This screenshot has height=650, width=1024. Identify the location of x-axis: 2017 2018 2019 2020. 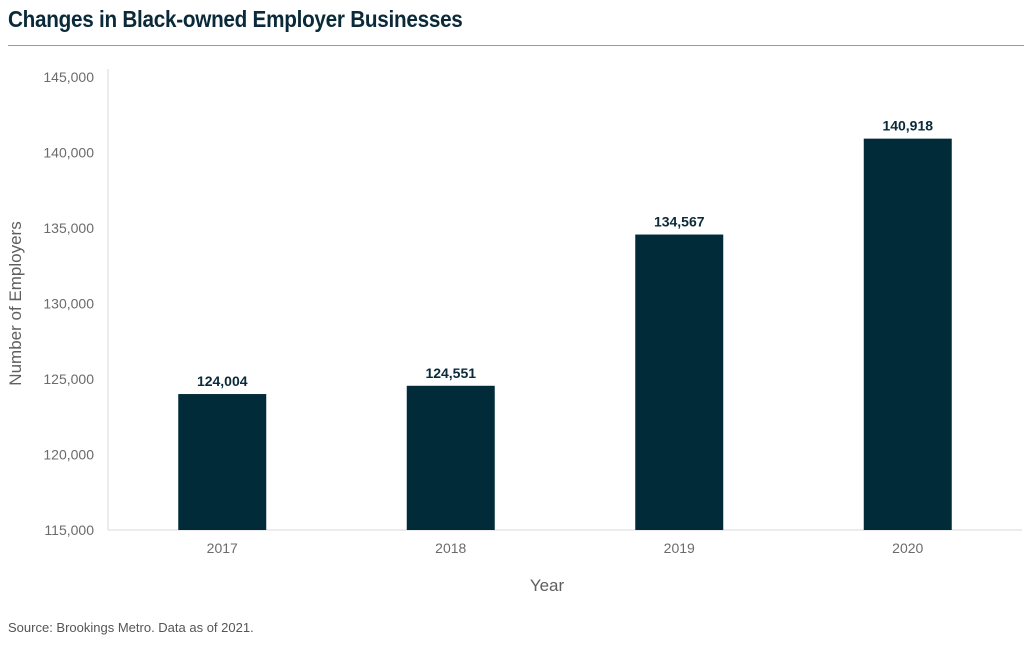
(565, 542).